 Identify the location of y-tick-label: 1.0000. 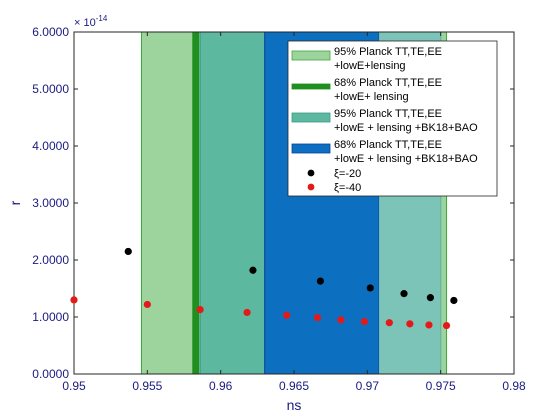
(50, 317).